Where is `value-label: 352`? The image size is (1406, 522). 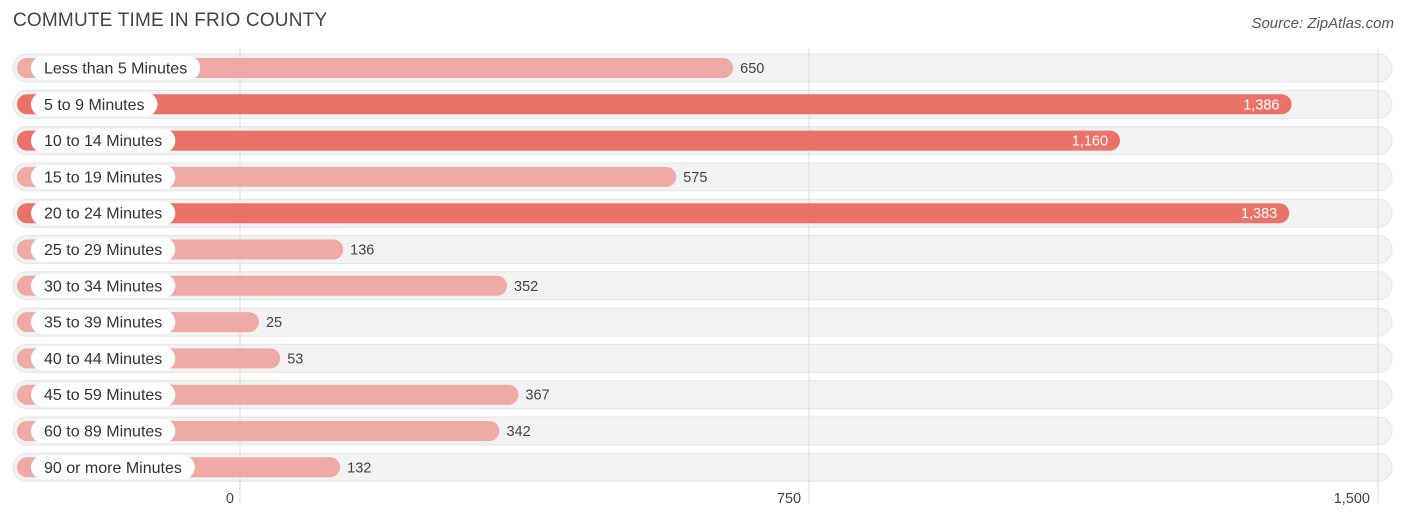
value-label: 352 is located at coordinates (526, 287).